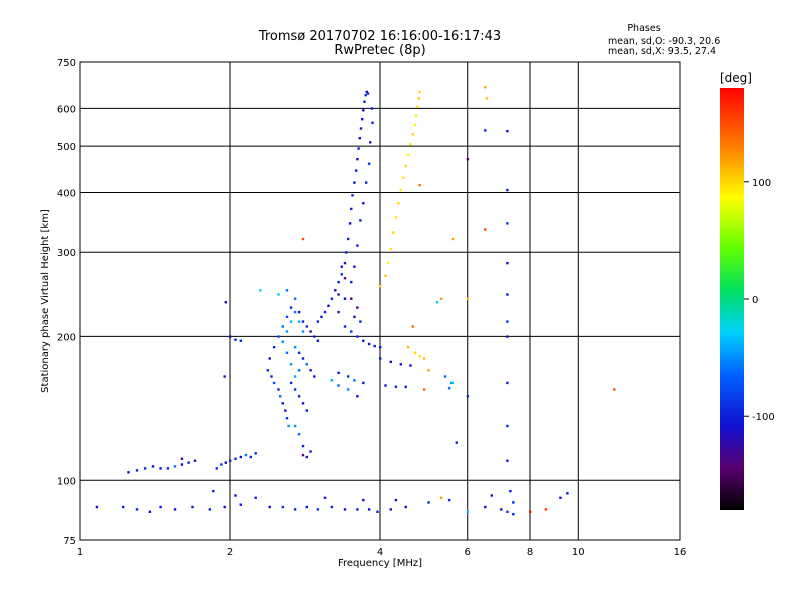  What do you see at coordinates (66, 63) in the screenshot?
I see `y-tick-label-7: 750` at bounding box center [66, 63].